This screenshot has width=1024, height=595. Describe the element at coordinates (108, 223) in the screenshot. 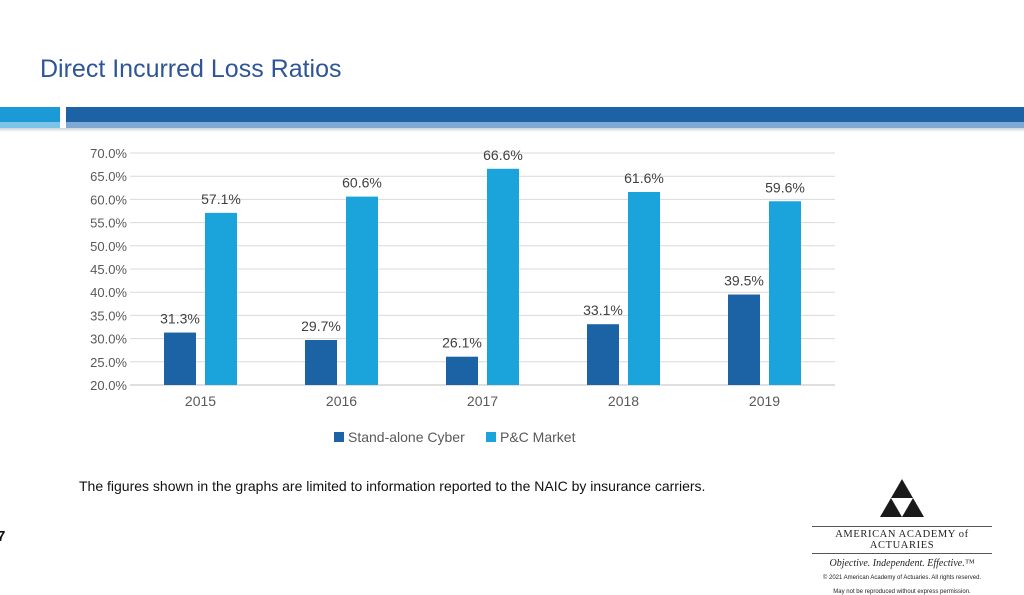

I see `y-tick-label: 55.0%` at that location.